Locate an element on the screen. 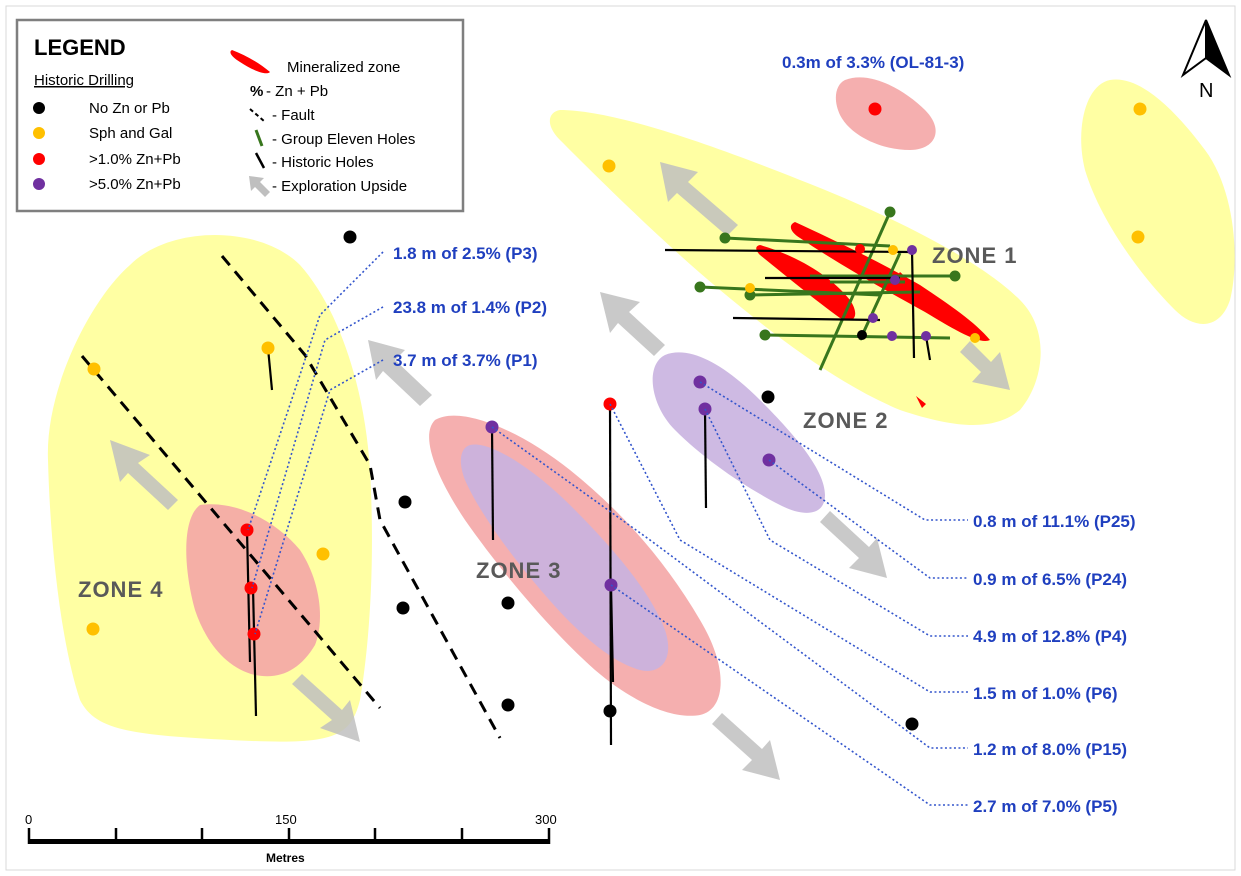 This screenshot has width=1241, height=876. north-label: N is located at coordinates (1206, 91).